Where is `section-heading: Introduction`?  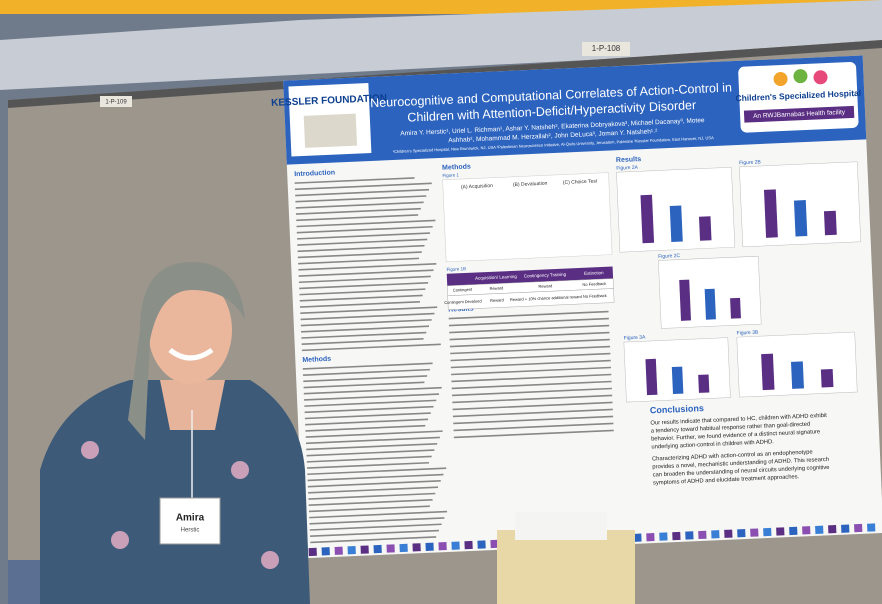 section-heading: Introduction is located at coordinates (314, 173).